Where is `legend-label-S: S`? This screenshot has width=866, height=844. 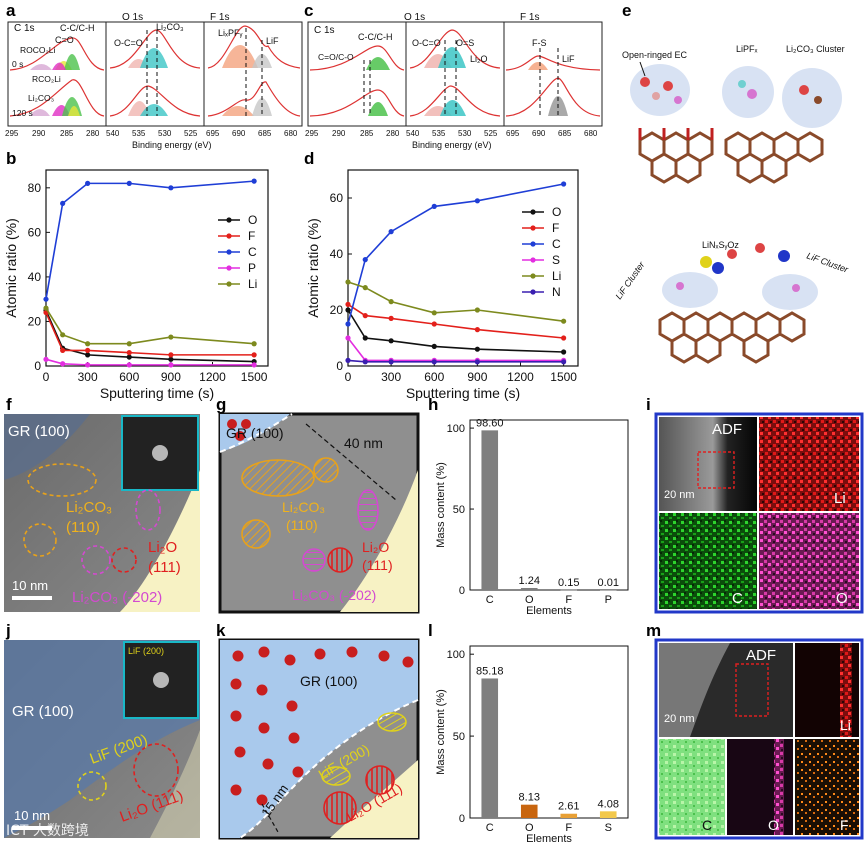
legend-label-S: S is located at coordinates (556, 260).